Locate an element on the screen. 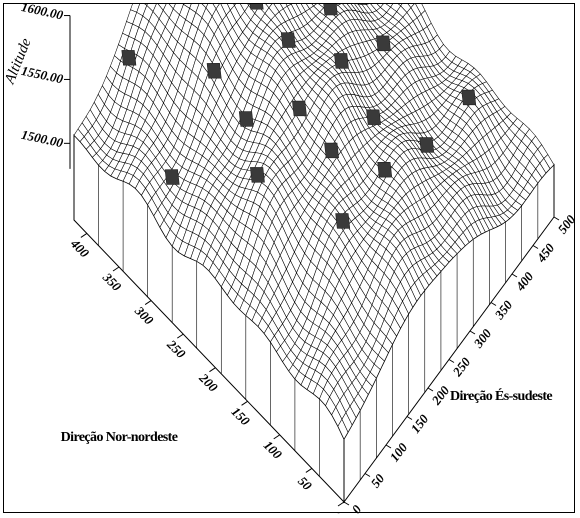 The width and height of the screenshot is (580, 518). y-tick-label: 450 is located at coordinates (545, 253).